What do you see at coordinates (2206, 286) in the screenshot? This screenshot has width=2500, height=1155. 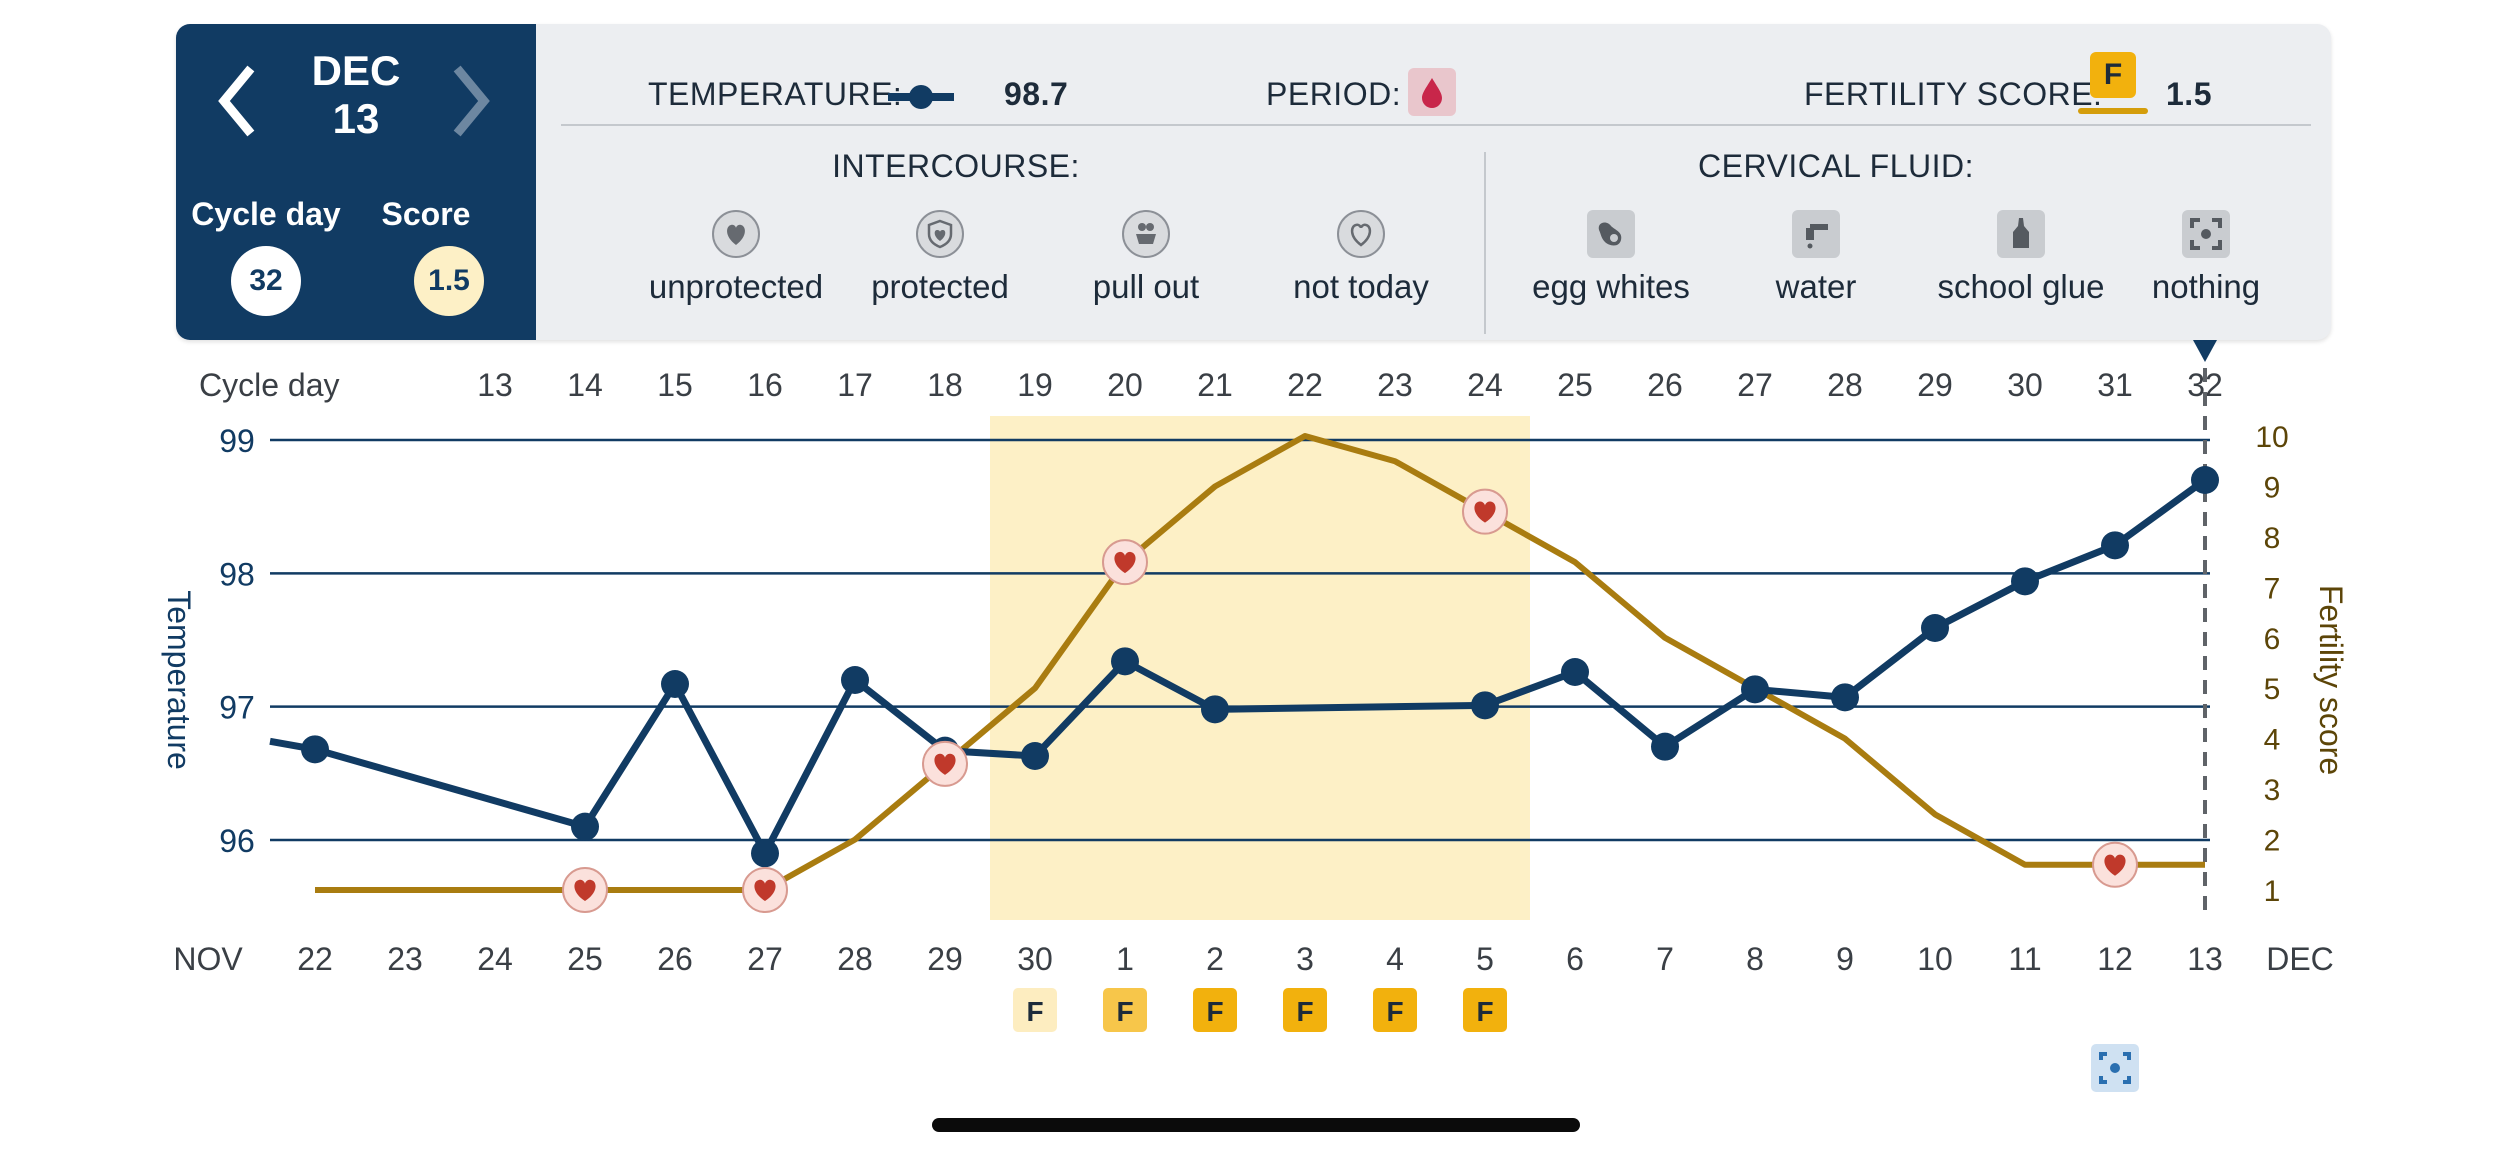 I see `cervical-option-label: nothing` at bounding box center [2206, 286].